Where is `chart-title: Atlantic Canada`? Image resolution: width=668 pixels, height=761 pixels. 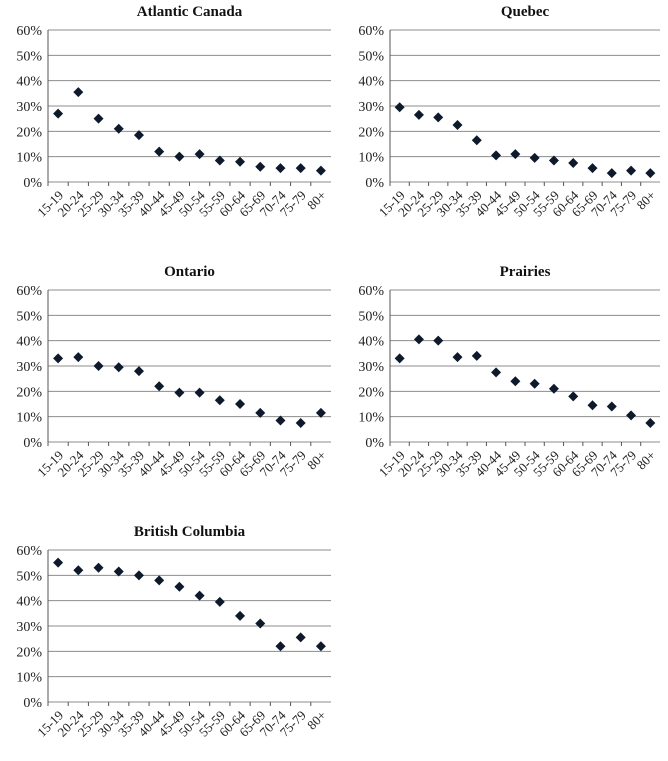
chart-title: Atlantic Canada is located at coordinates (190, 12).